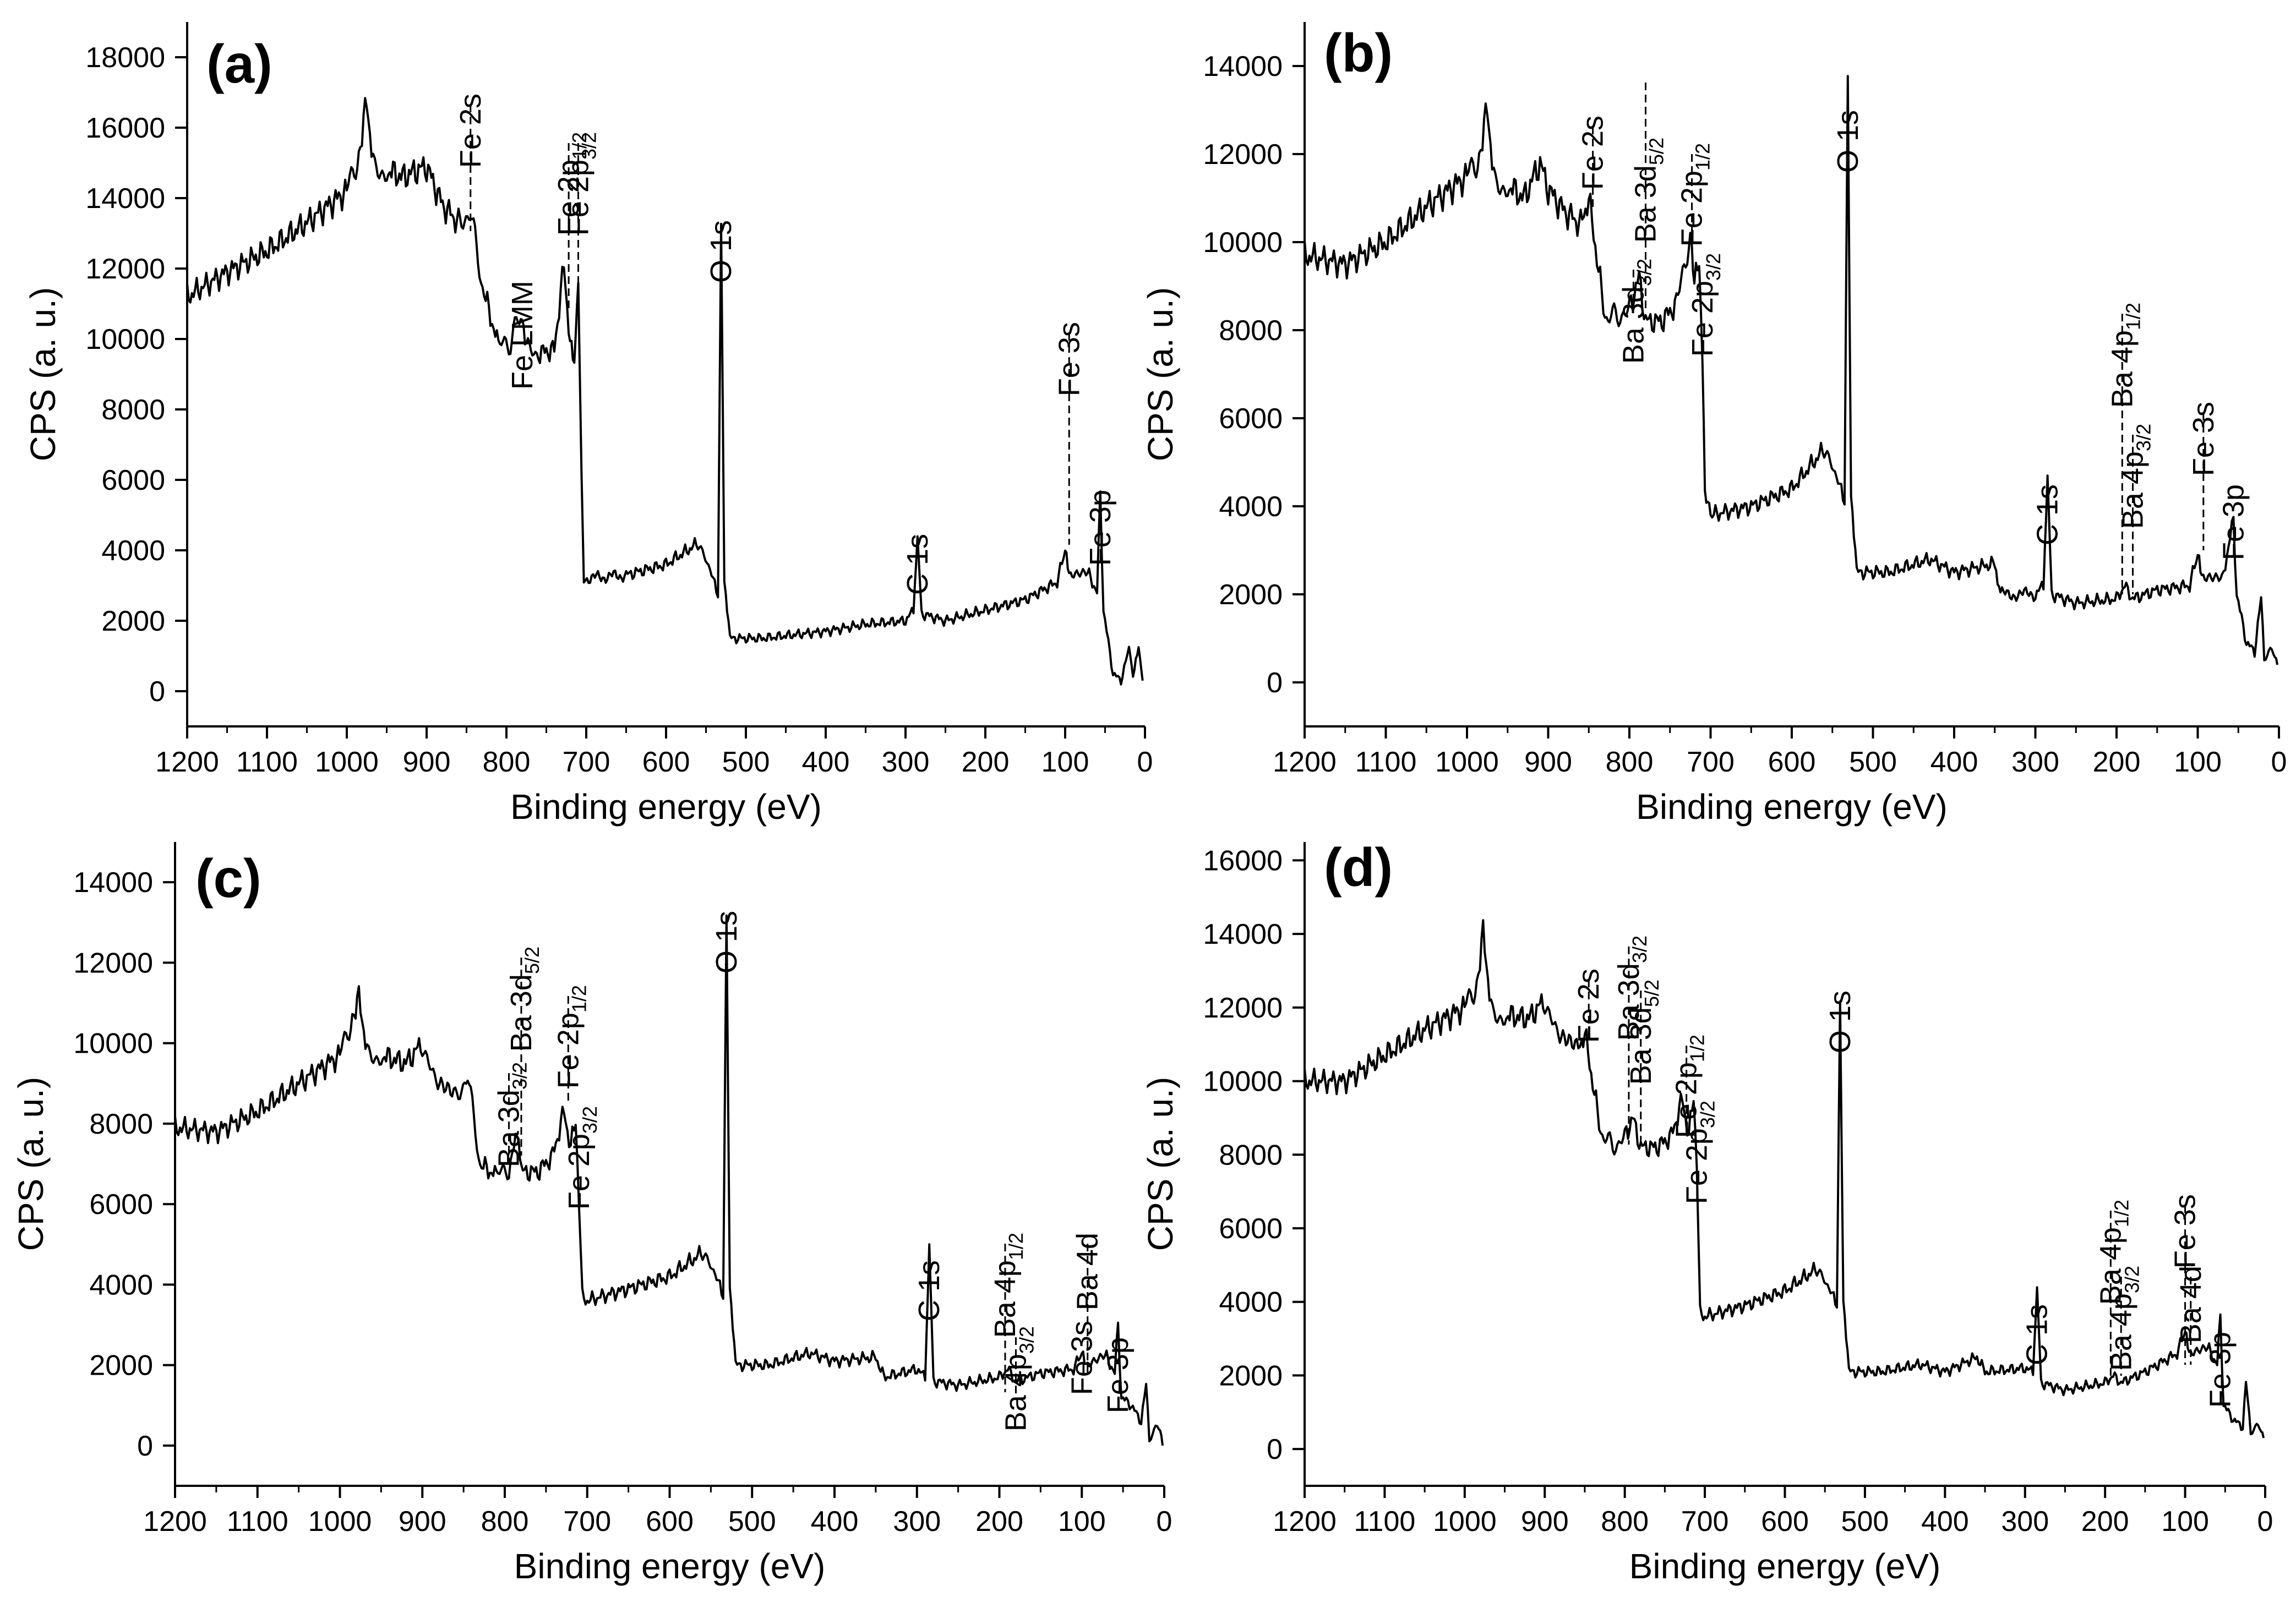  I want to click on peak-annotation: Fe 3s, so click(2203, 439).